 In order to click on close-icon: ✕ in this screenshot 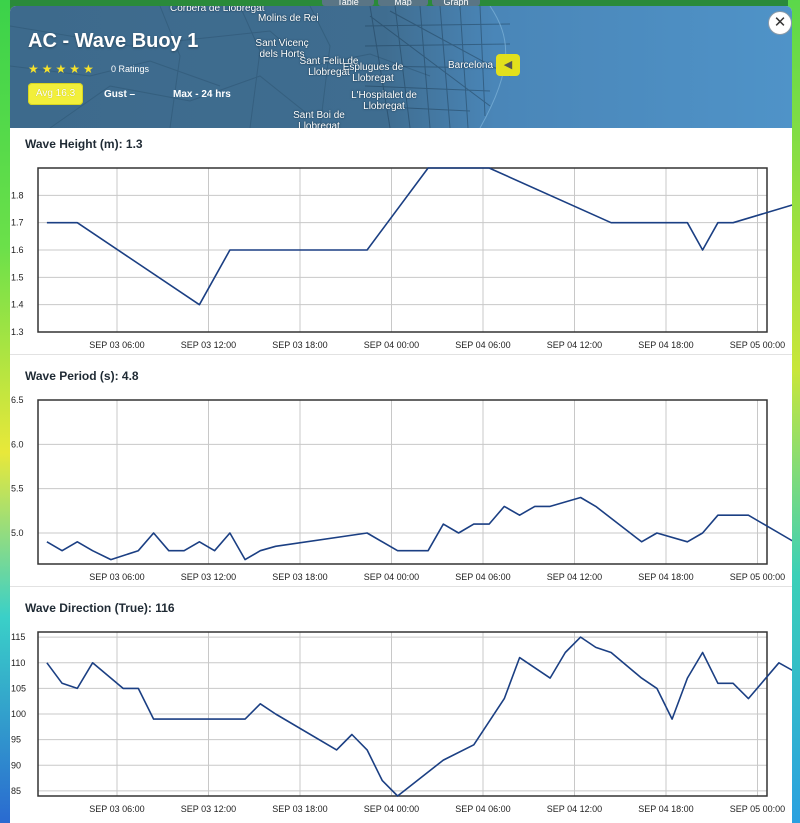, I will do `click(780, 23)`.